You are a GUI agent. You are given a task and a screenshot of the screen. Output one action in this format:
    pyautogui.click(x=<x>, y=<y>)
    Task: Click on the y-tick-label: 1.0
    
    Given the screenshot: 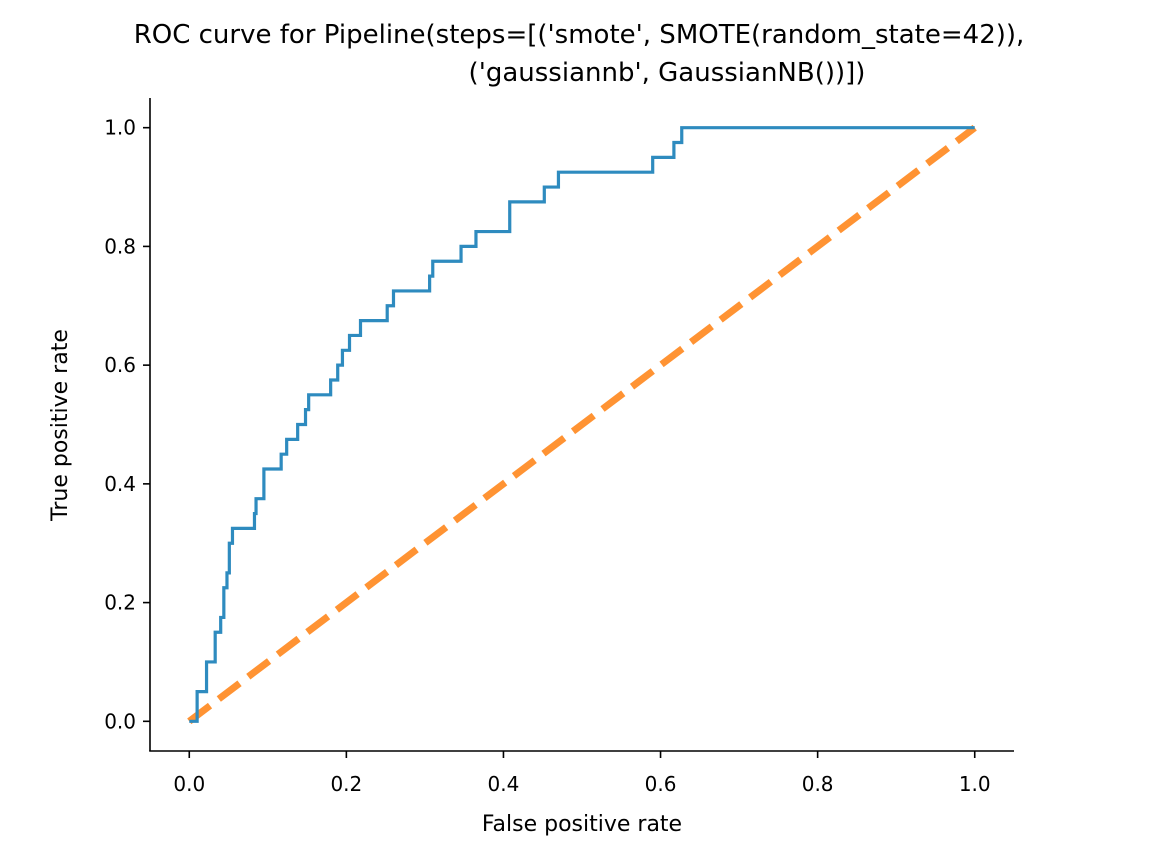 What is the action you would take?
    pyautogui.click(x=120, y=128)
    